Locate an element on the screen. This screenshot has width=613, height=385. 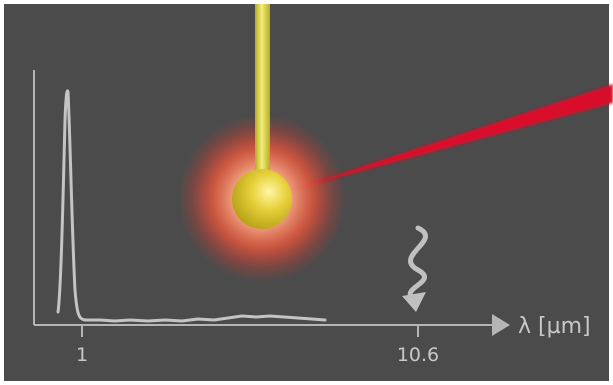
arrow-right-icon is located at coordinates (501, 325).